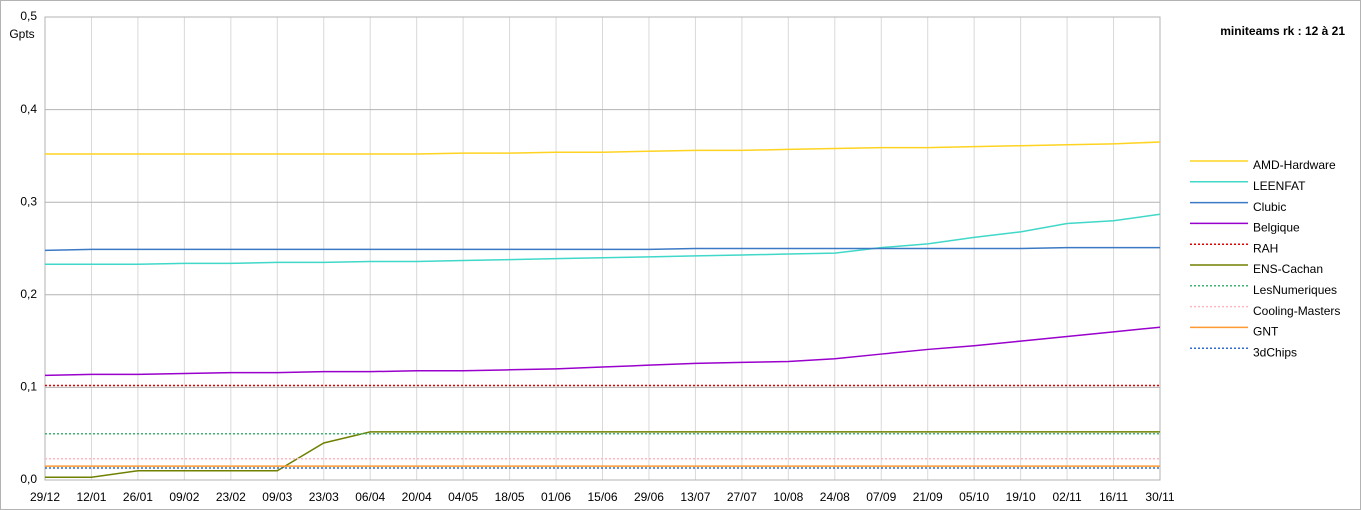  I want to click on x-tick-label: 26/01, so click(138, 497).